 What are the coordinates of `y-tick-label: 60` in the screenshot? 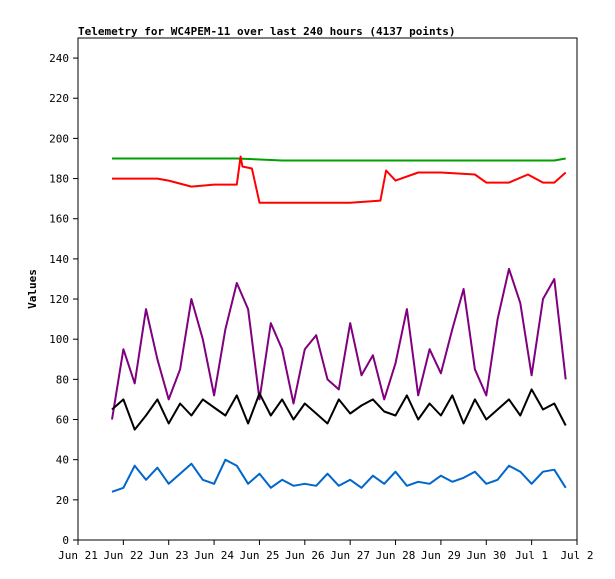 It's located at (62, 420).